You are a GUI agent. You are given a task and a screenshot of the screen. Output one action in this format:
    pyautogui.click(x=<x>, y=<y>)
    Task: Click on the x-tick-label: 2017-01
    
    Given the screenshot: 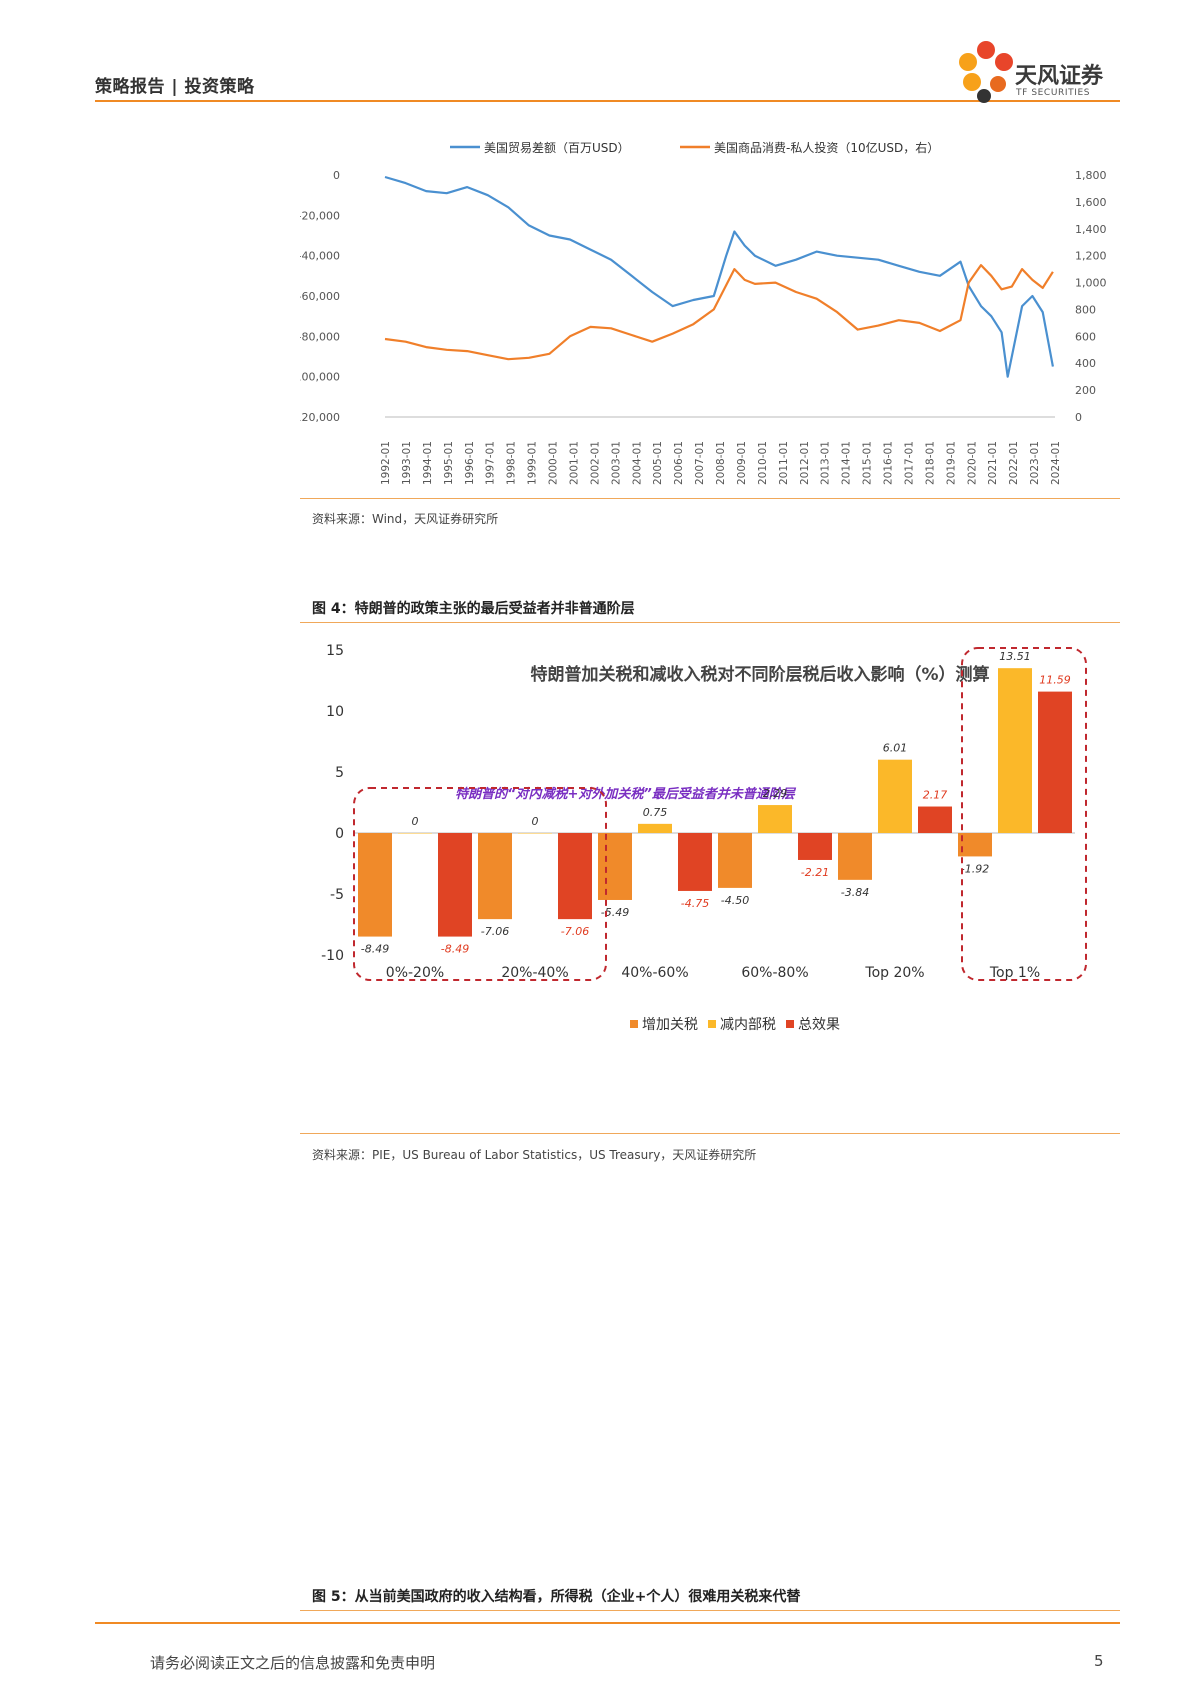 What is the action you would take?
    pyautogui.click(x=909, y=463)
    